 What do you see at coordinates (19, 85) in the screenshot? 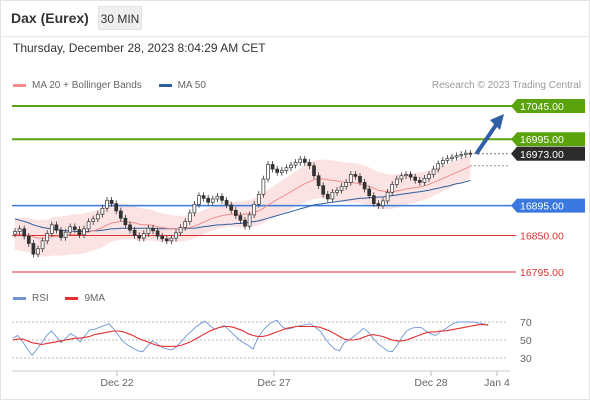
I see `ma20-swatch` at bounding box center [19, 85].